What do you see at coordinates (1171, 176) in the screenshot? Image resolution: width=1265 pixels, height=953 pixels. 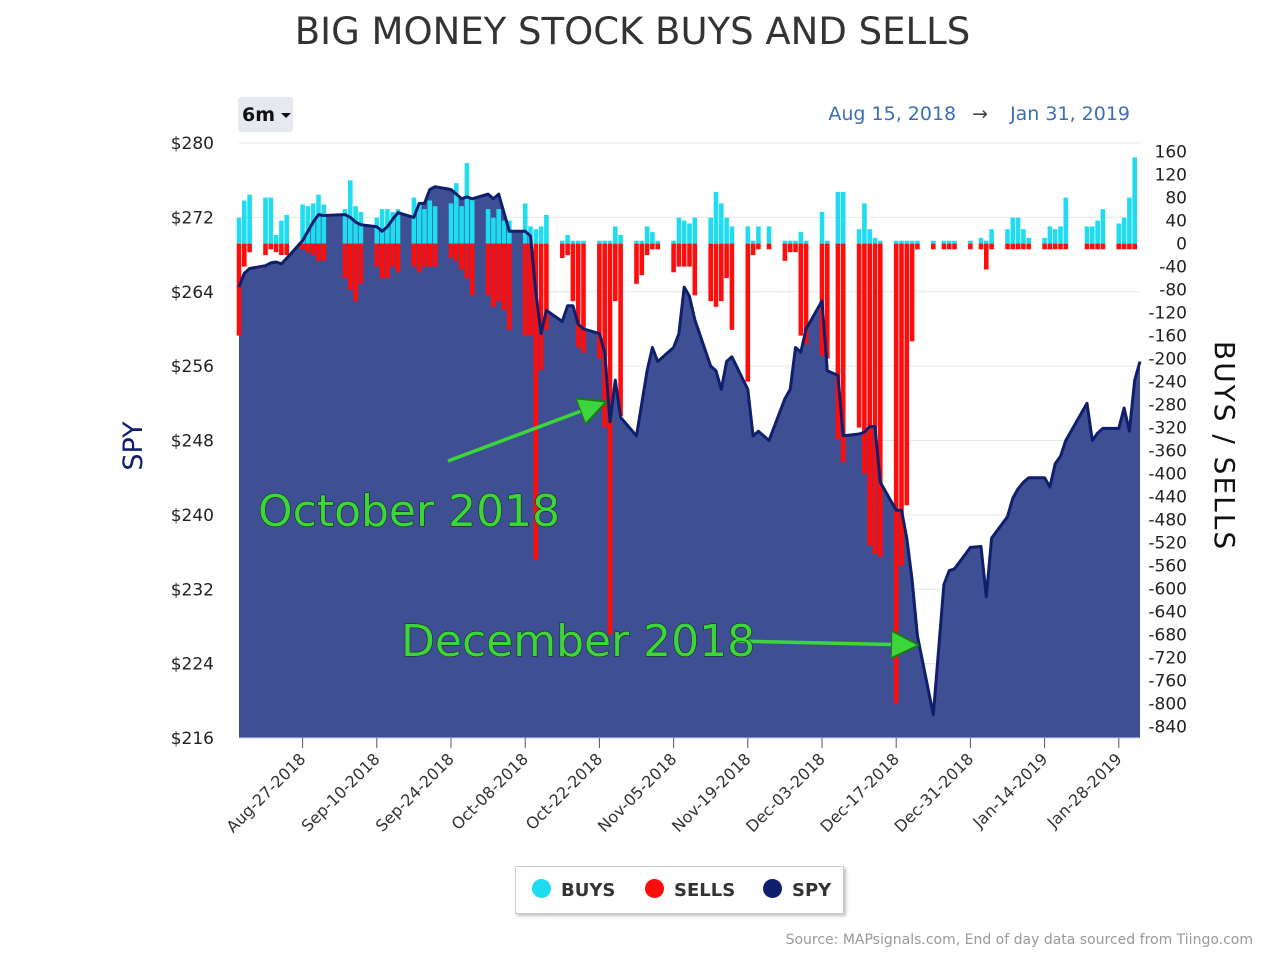 I see `y-right-tick-label: 120` at bounding box center [1171, 176].